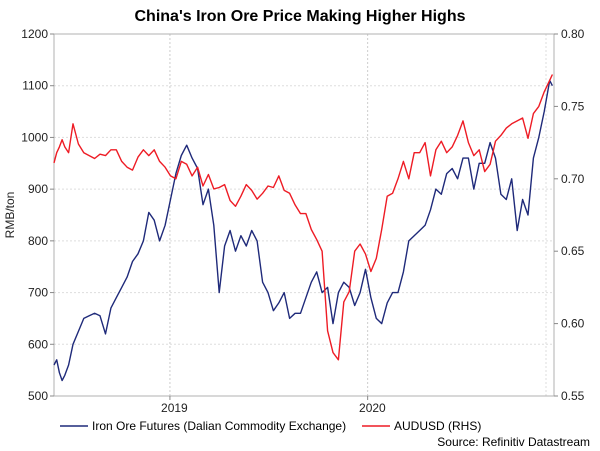 This screenshot has width=600, height=451. I want to click on left-axis-ticks: 500 600 700 800 900 1000 1100 1200, so click(37, 215).